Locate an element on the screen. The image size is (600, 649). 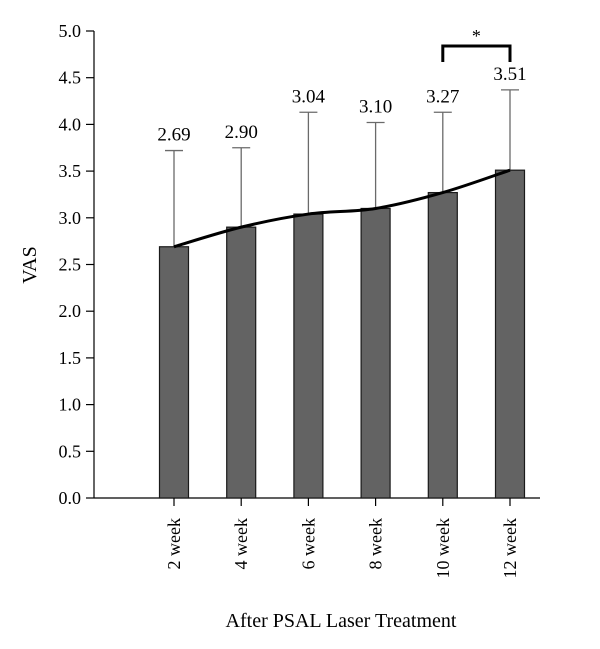
significance-bracket is located at coordinates (476, 53).